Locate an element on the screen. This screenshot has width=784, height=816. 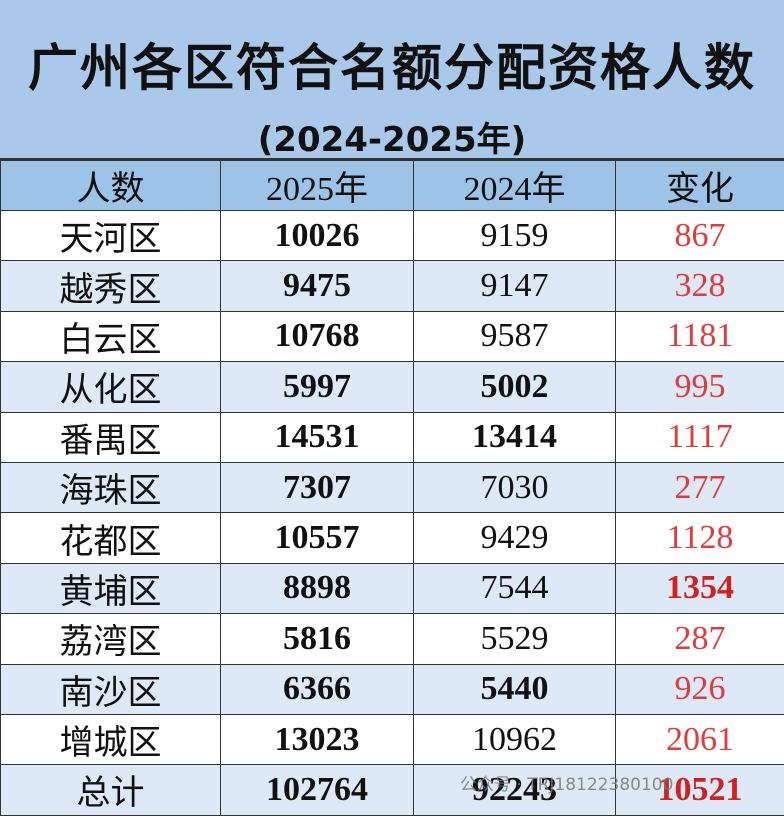
row-label: 南沙区 is located at coordinates (111, 689).